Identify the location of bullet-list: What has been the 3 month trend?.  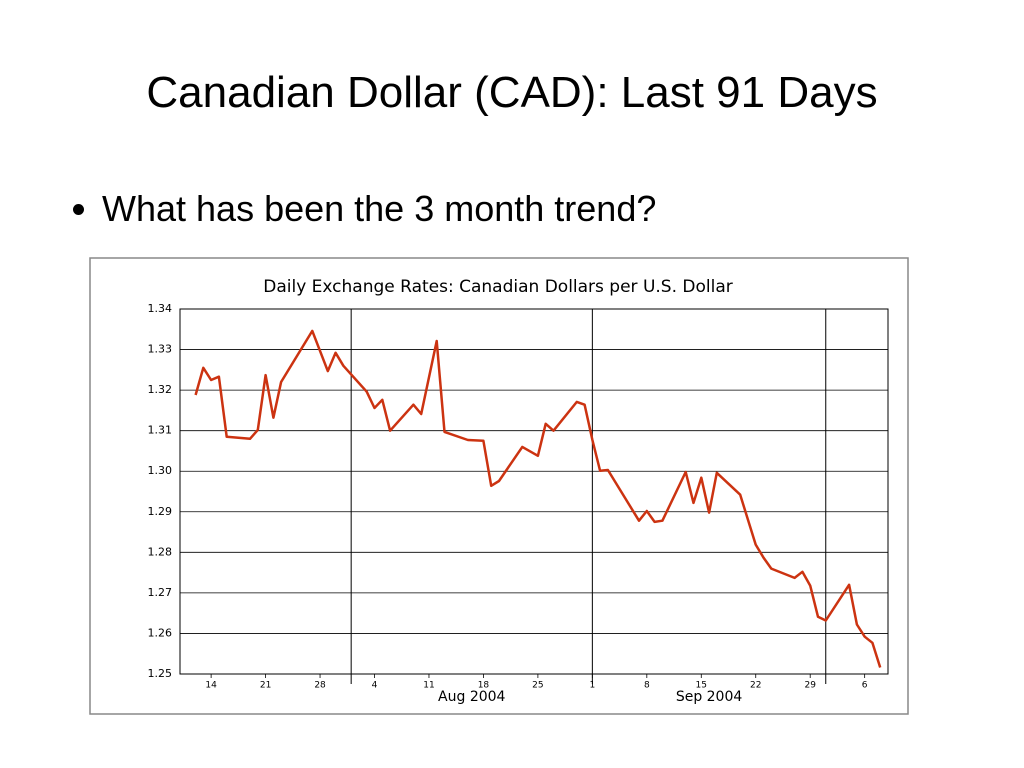
(356, 209).